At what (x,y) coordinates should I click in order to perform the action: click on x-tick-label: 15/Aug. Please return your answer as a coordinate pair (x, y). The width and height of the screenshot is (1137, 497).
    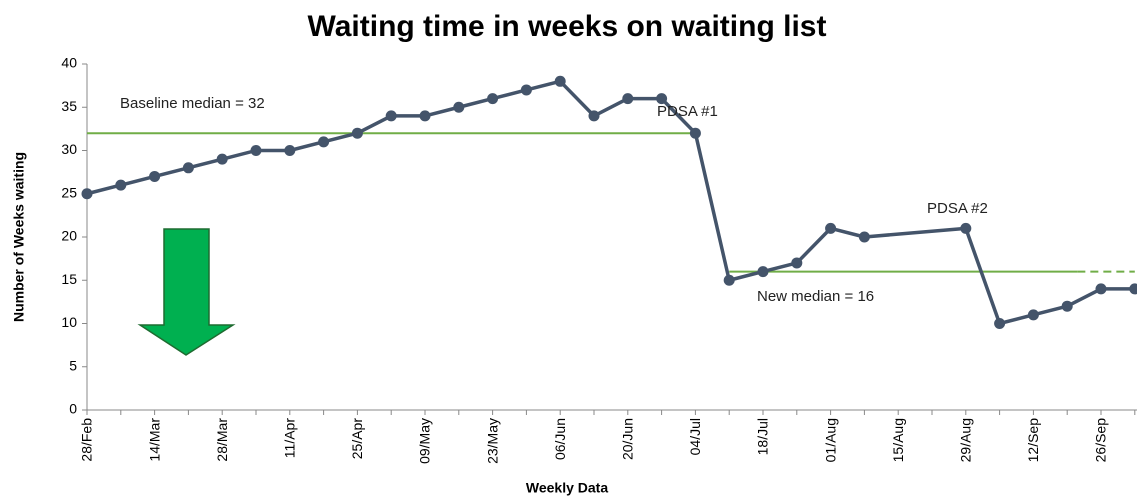
    Looking at the image, I should click on (898, 440).